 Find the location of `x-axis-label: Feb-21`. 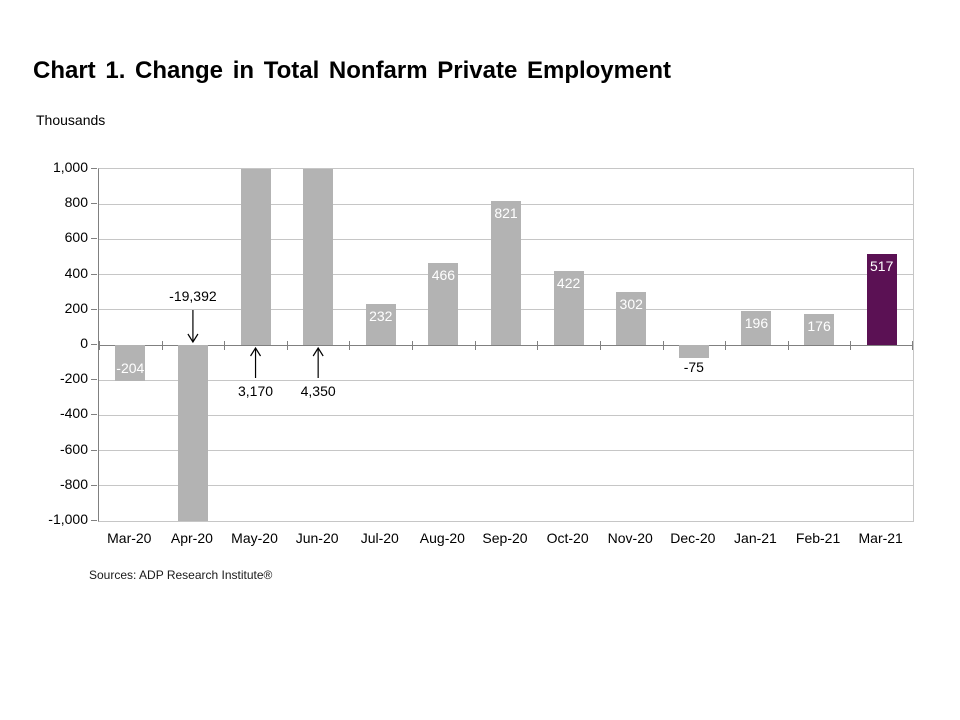

x-axis-label: Feb-21 is located at coordinates (818, 538).